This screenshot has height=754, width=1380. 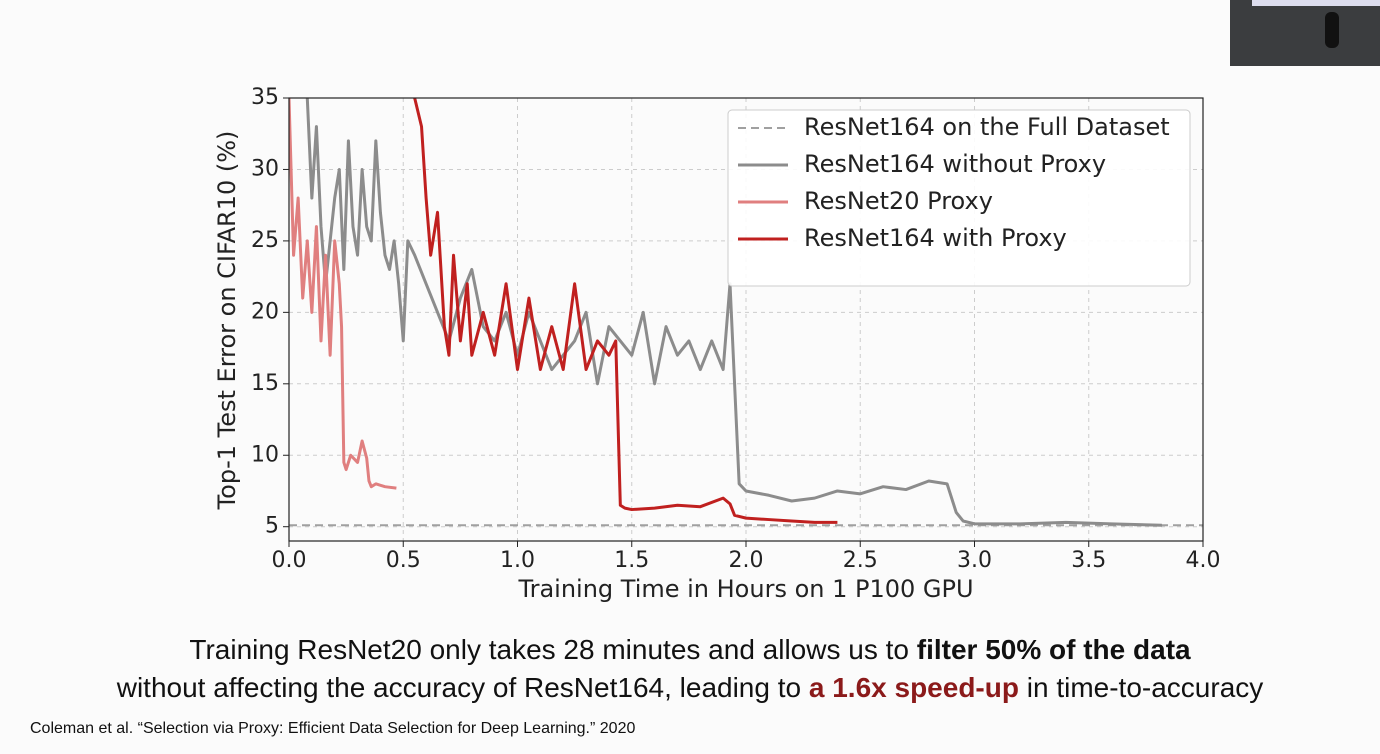 I want to click on legend-box, so click(x=959, y=198).